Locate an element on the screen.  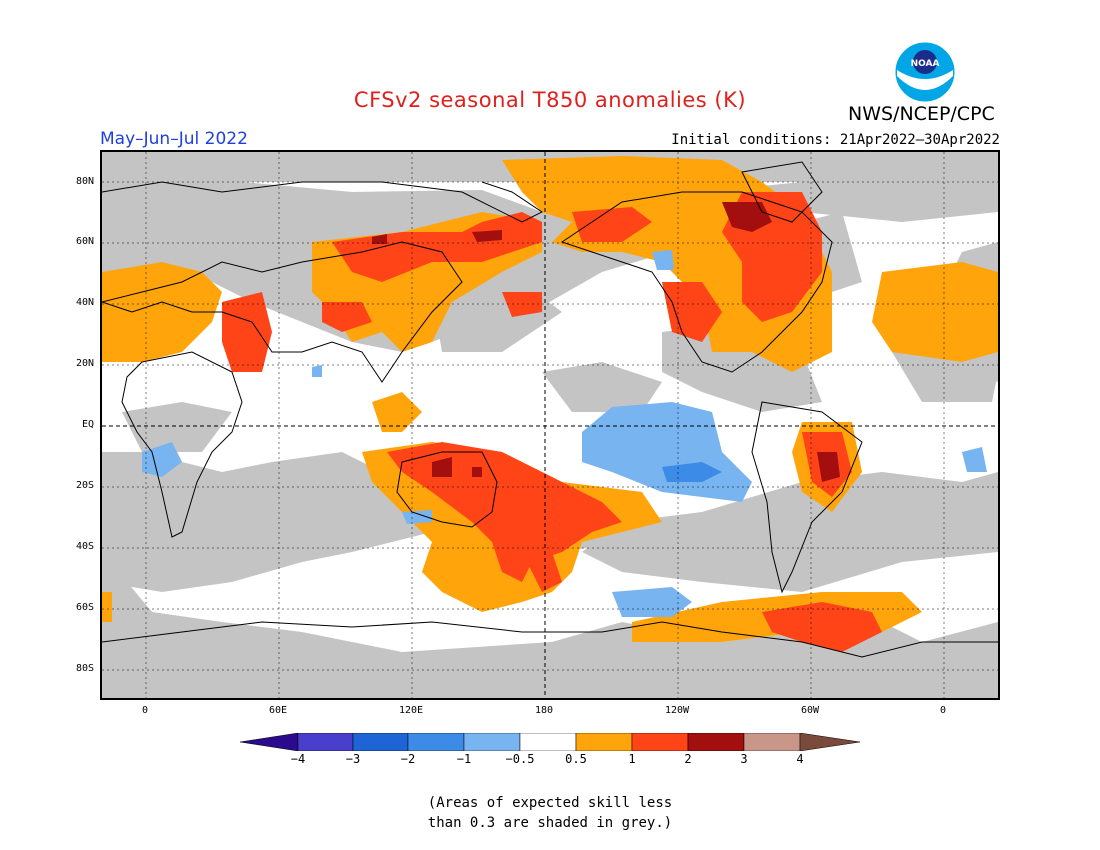
colorbar-tick: 1 is located at coordinates (632, 759).